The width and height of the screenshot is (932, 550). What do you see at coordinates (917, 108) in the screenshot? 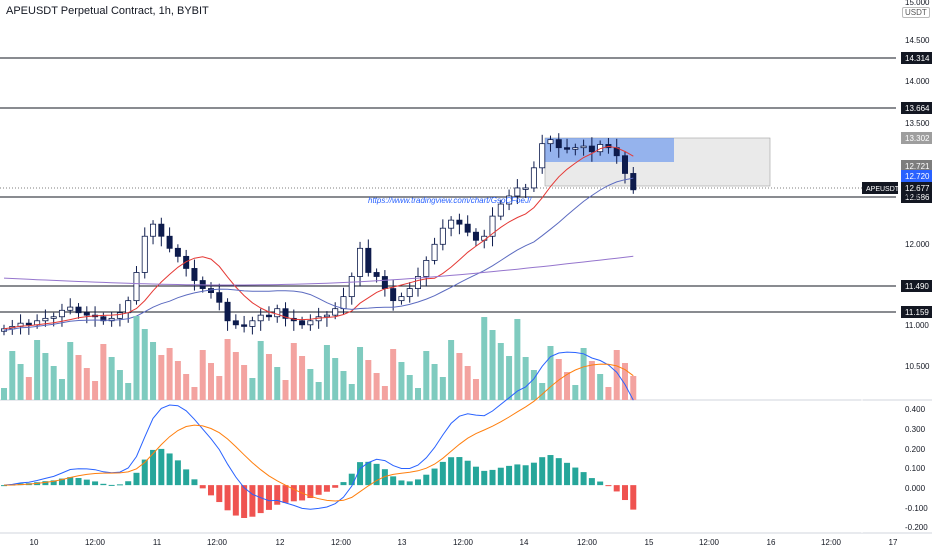
I see `level-tag: 13.664` at bounding box center [917, 108].